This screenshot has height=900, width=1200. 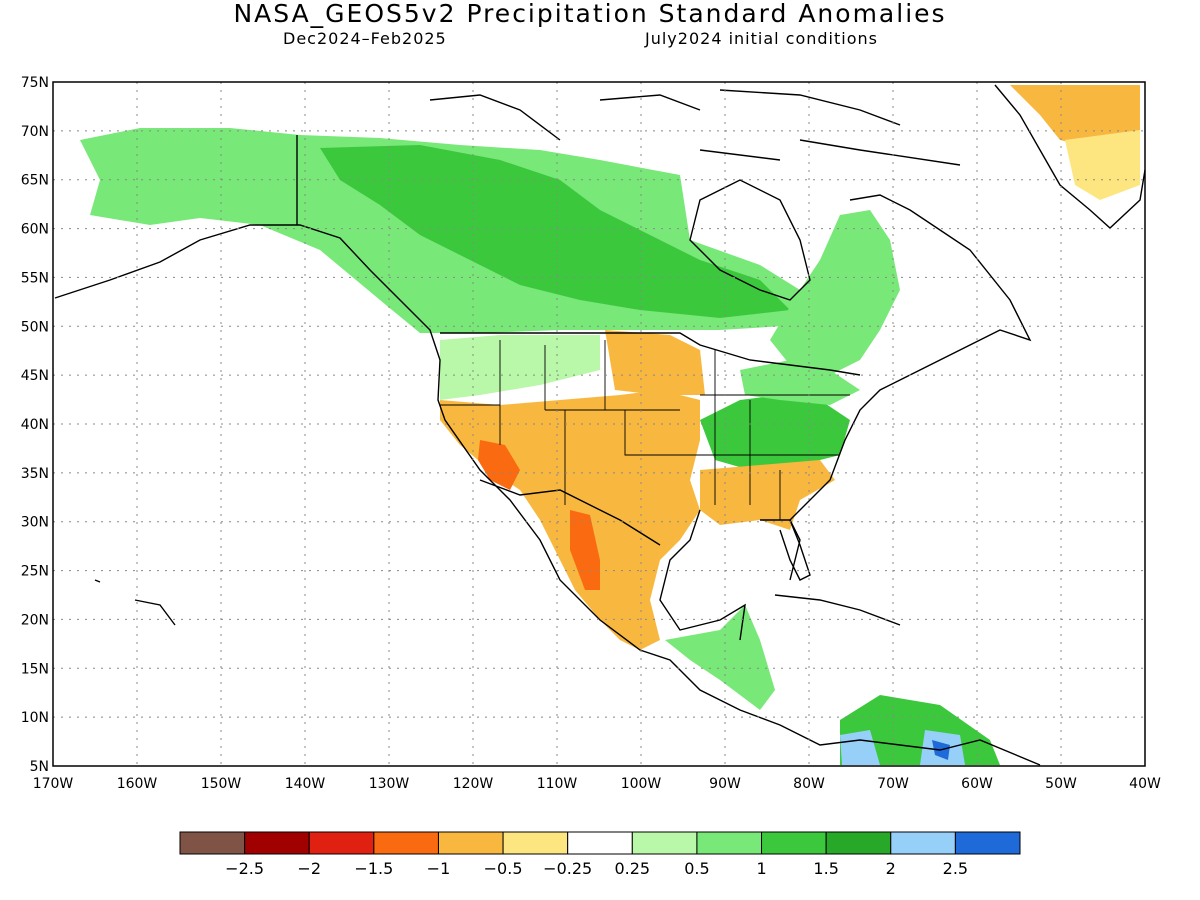 I want to click on greenland-coast, so click(x=1070, y=156).